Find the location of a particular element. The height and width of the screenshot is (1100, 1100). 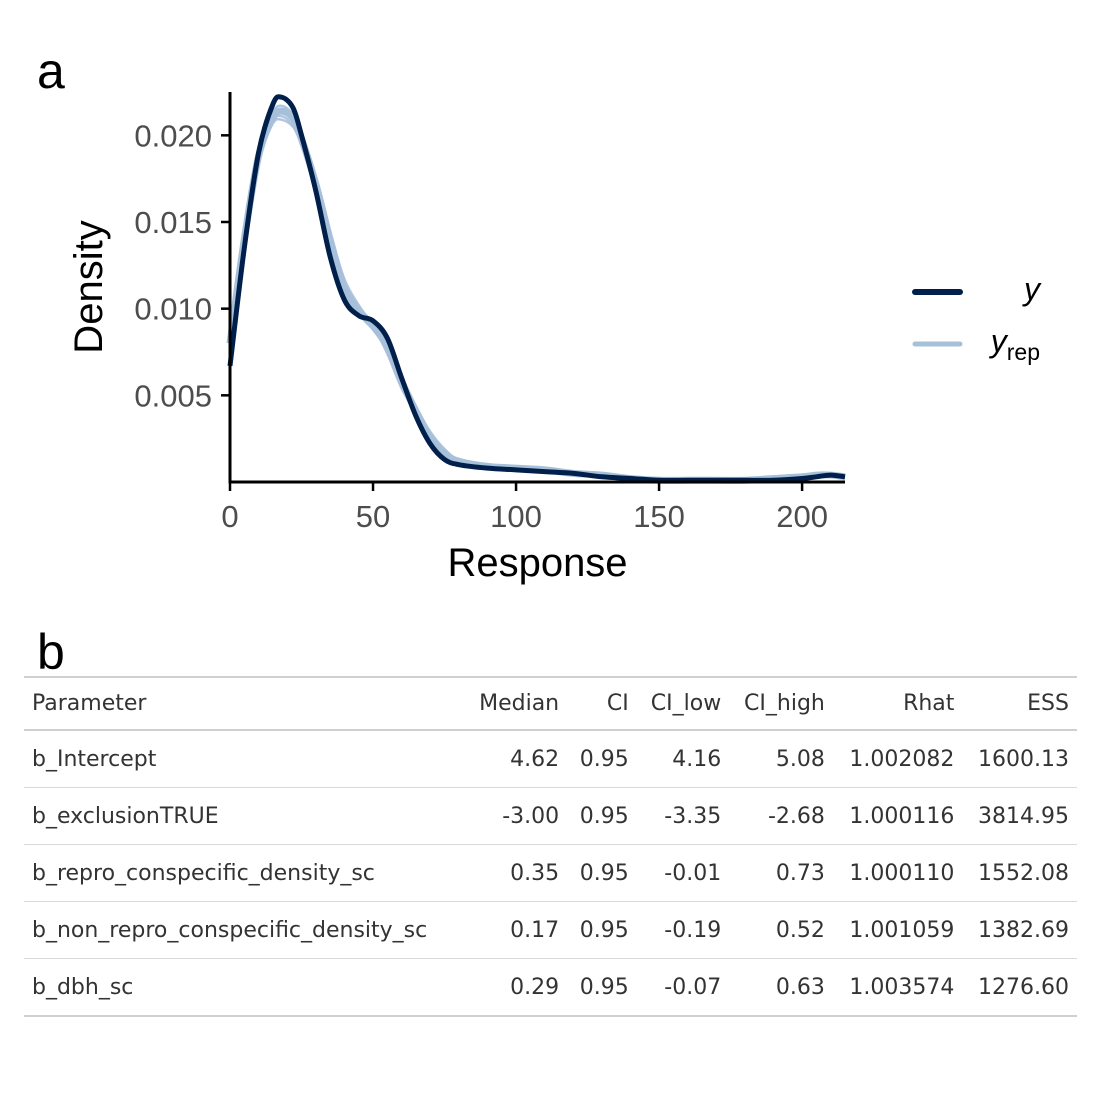

column-header-median: Median is located at coordinates (519, 703).